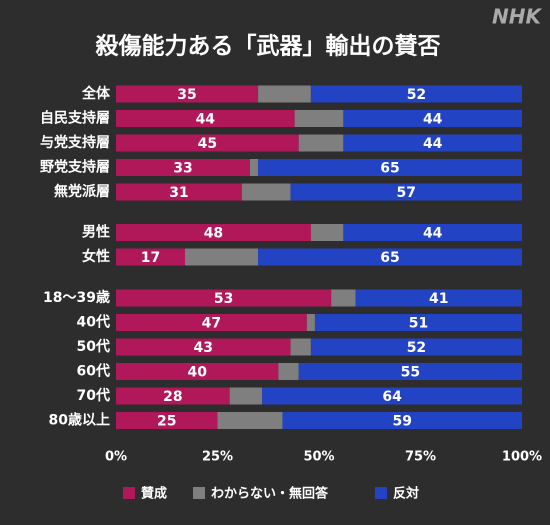 This screenshot has width=550, height=525. What do you see at coordinates (96, 93) in the screenshot?
I see `y-tick-label: 全体` at bounding box center [96, 93].